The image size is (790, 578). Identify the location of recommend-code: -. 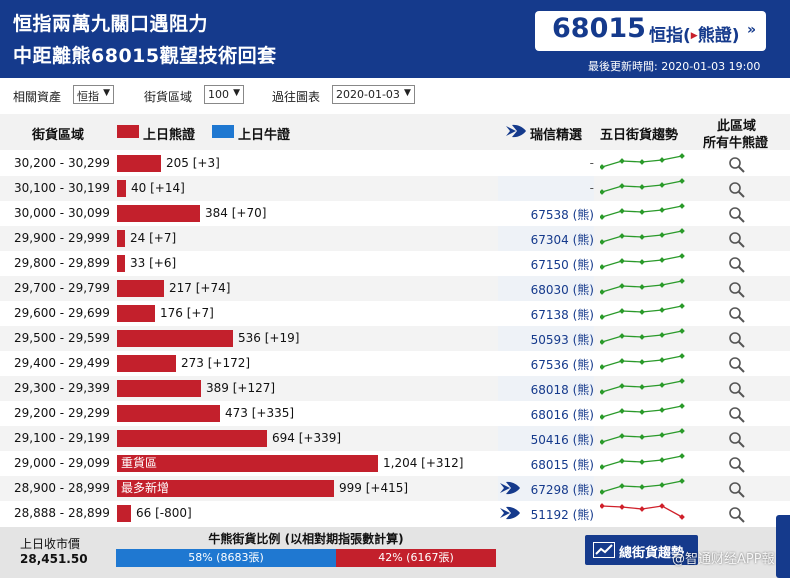
(546, 163).